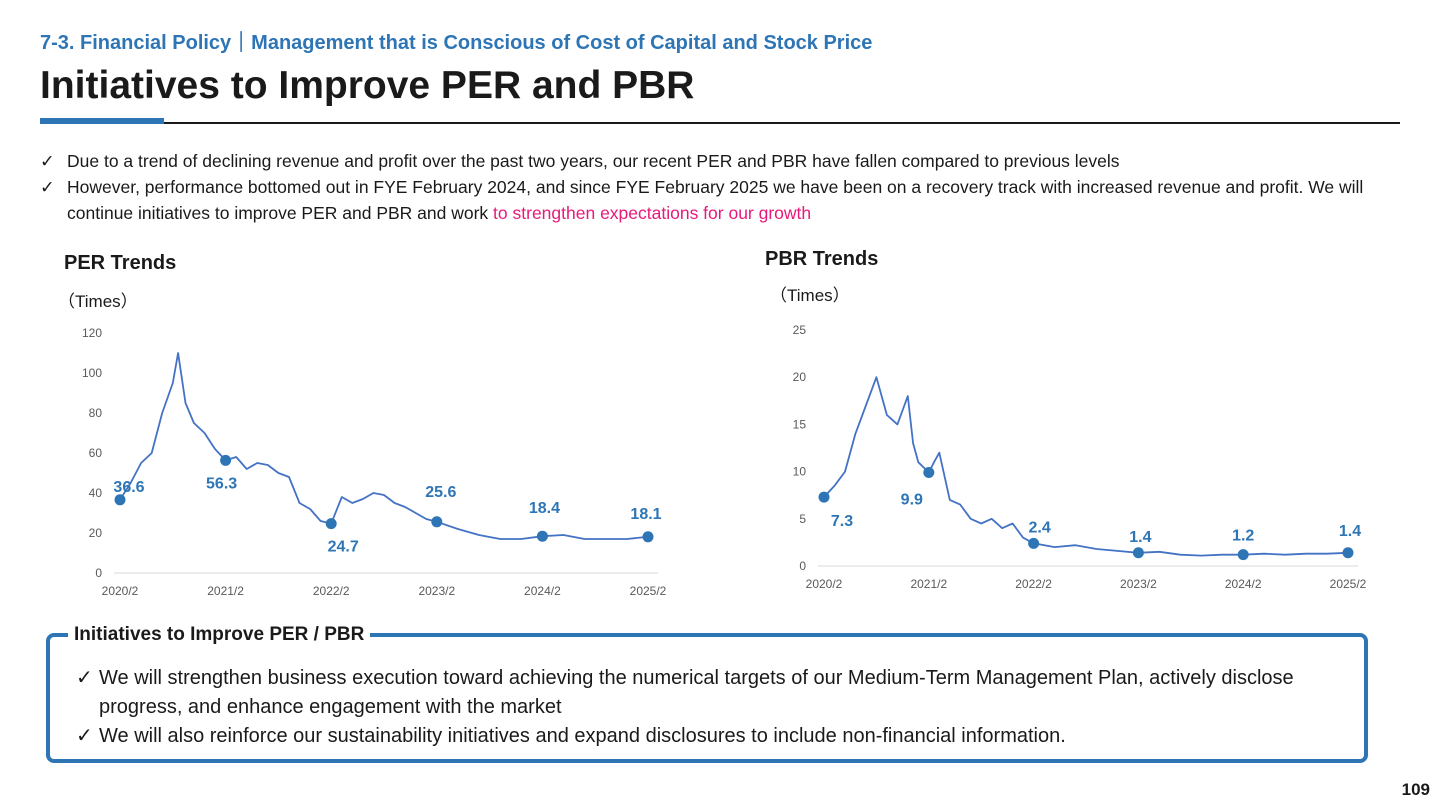  Describe the element at coordinates (1039, 527) in the screenshot. I see `data-label: 2.4` at that location.